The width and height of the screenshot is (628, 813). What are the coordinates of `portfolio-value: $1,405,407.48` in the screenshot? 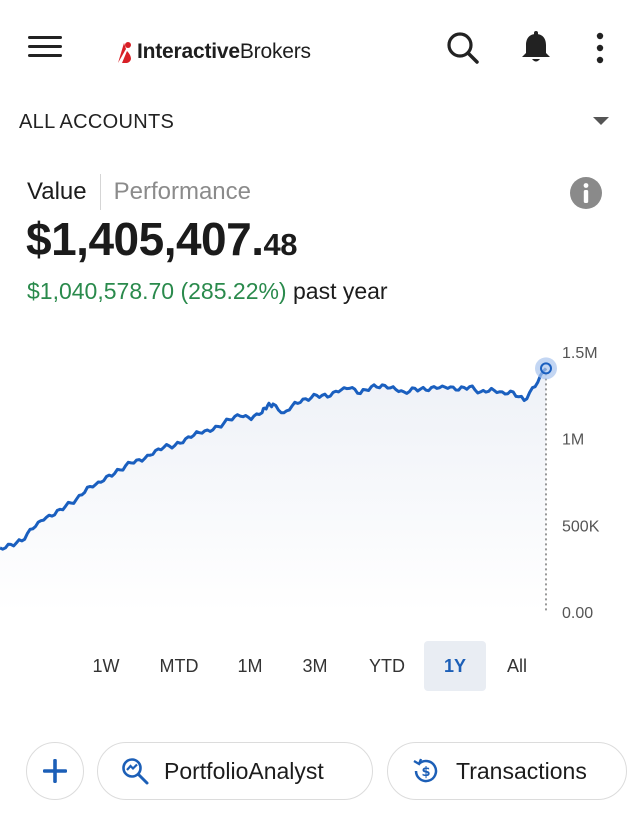 It's located at (162, 239).